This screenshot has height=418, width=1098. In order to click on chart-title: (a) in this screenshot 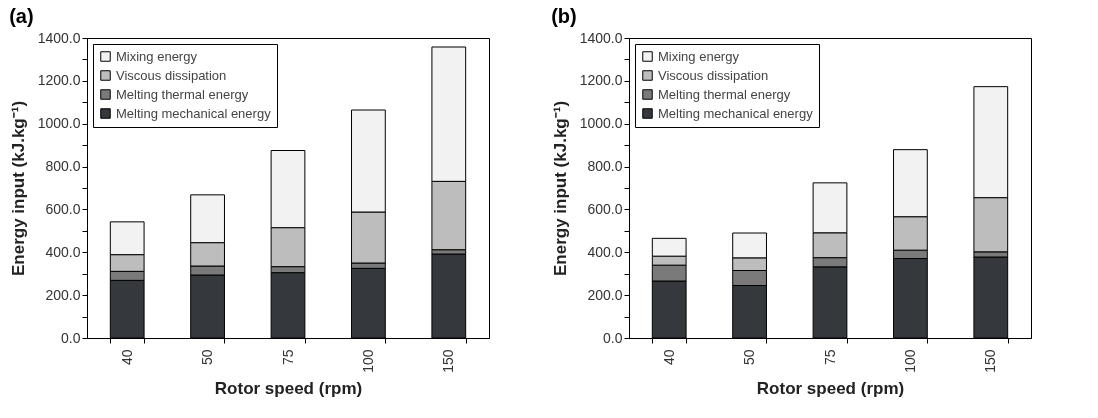, I will do `click(21, 16)`.